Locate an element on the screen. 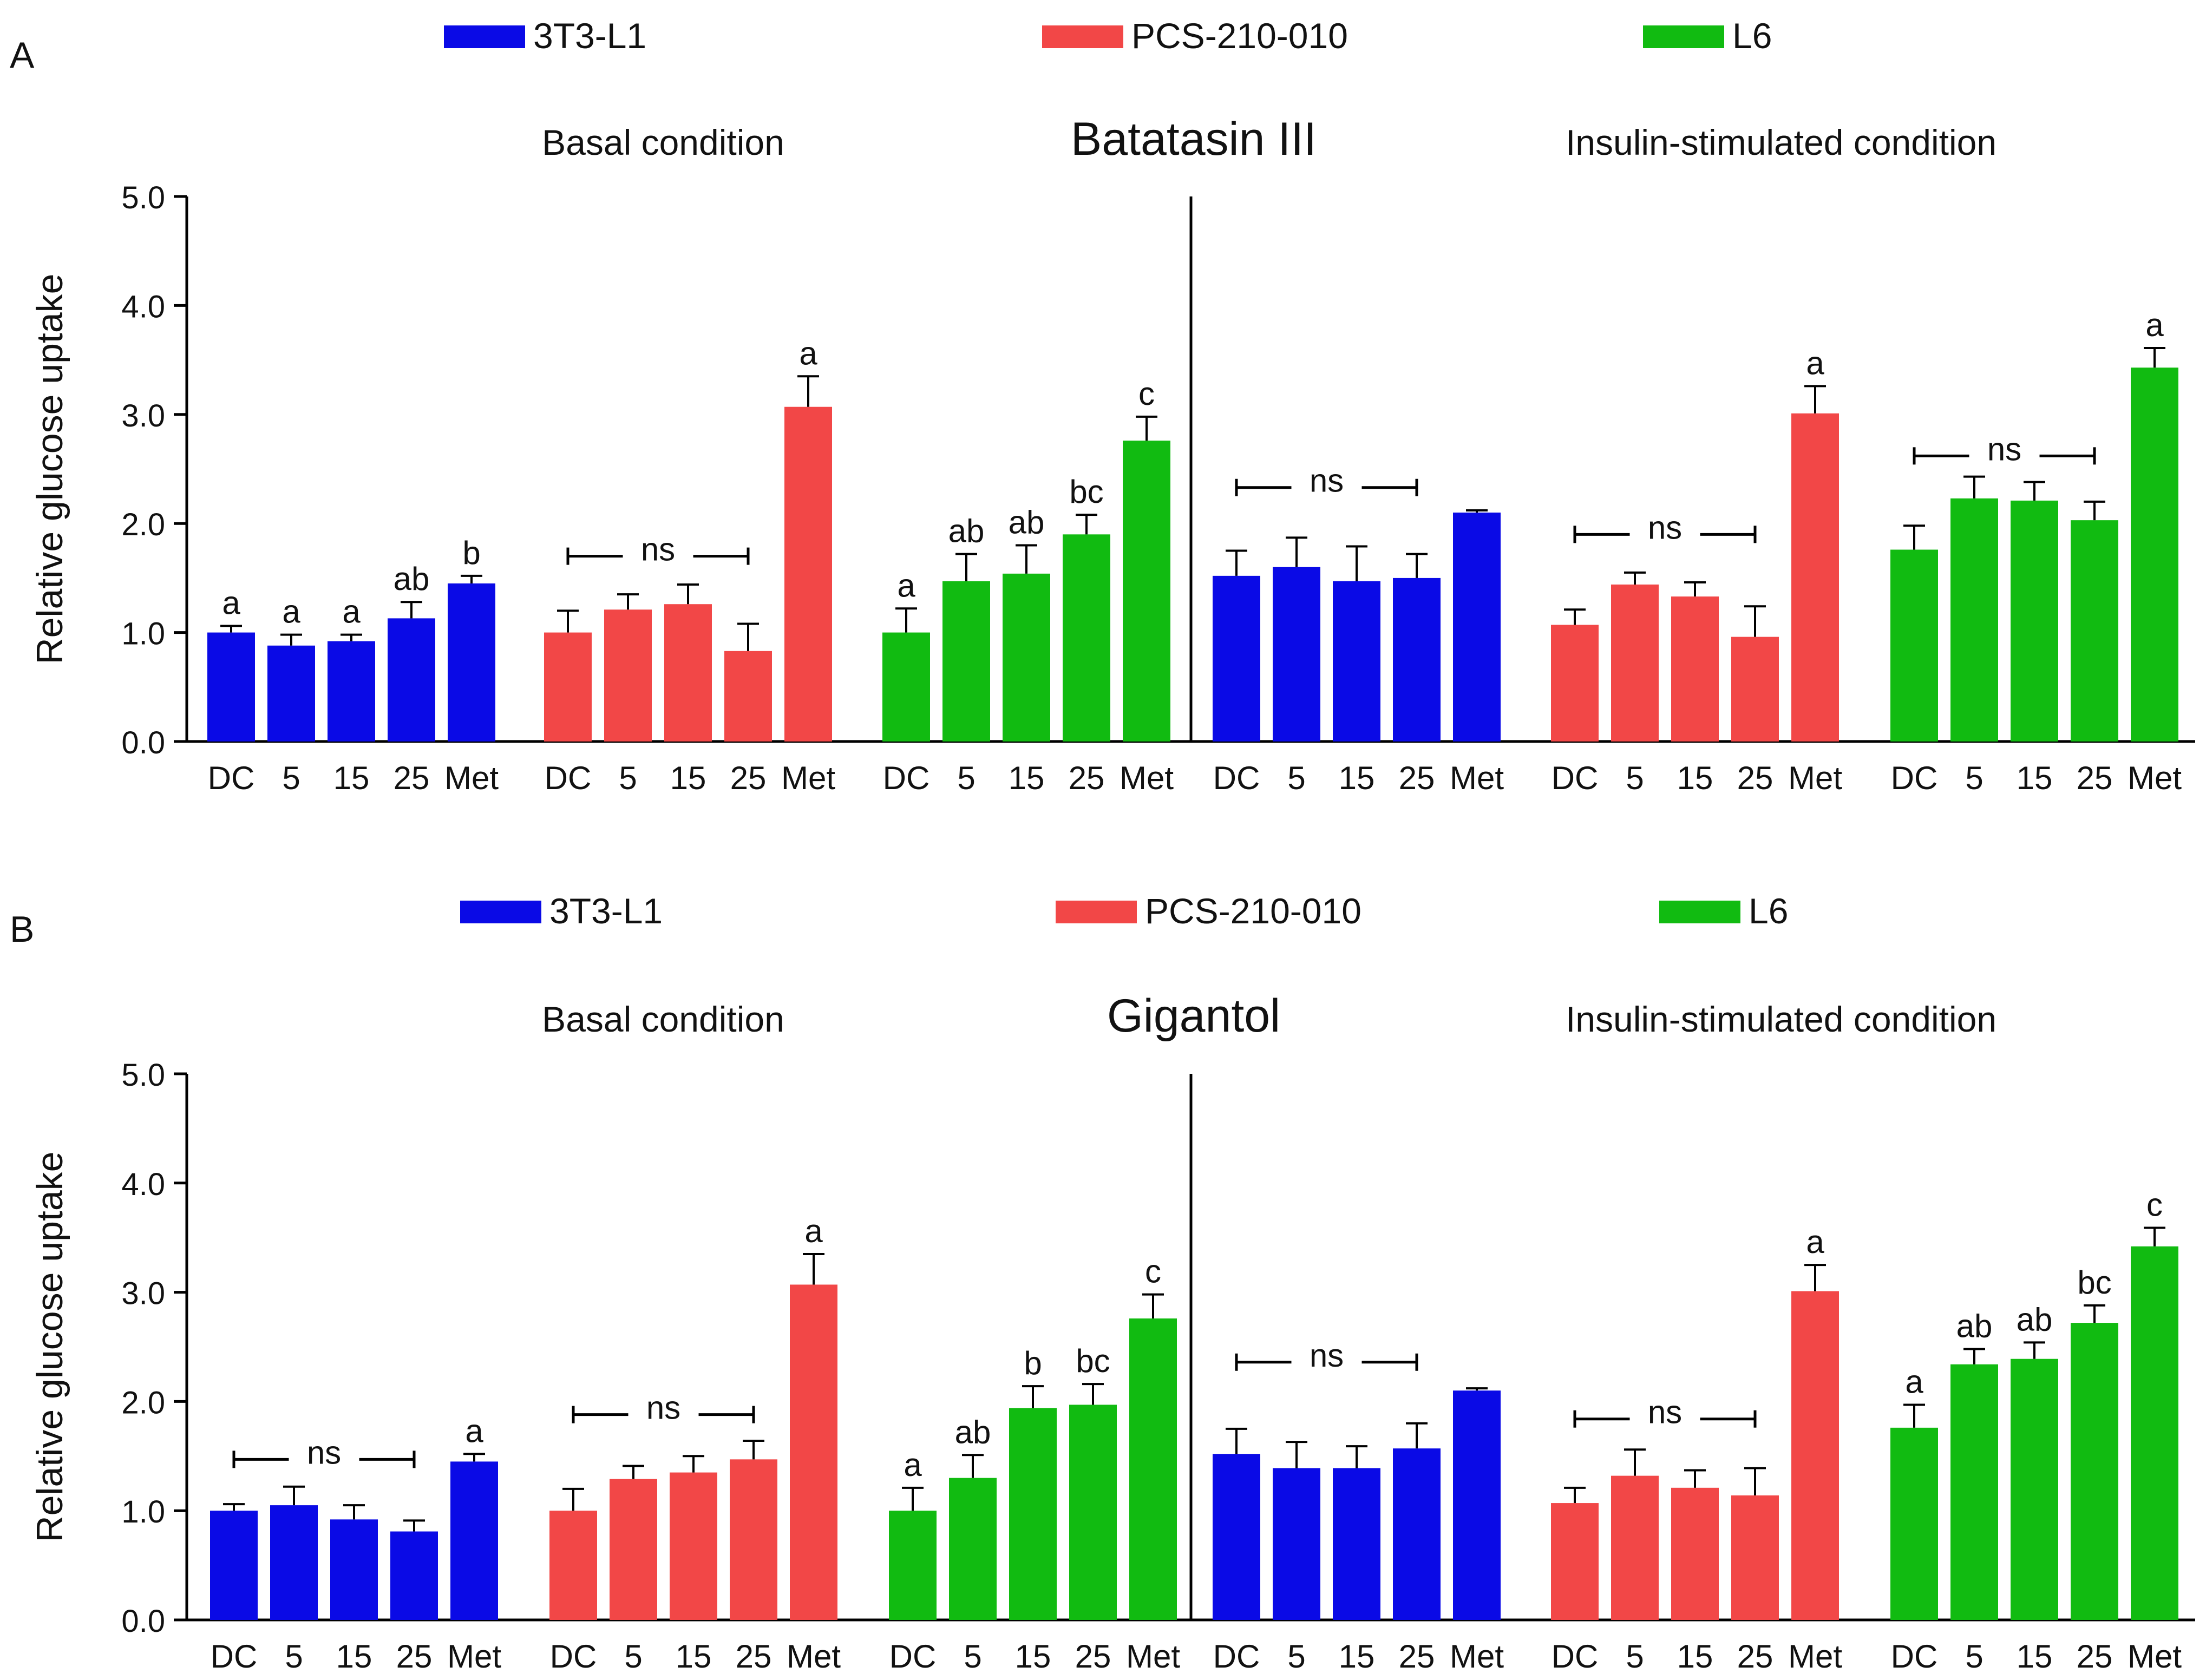 This screenshot has height=1680, width=2206. legend-label: PCS-210-010 is located at coordinates (1253, 911).